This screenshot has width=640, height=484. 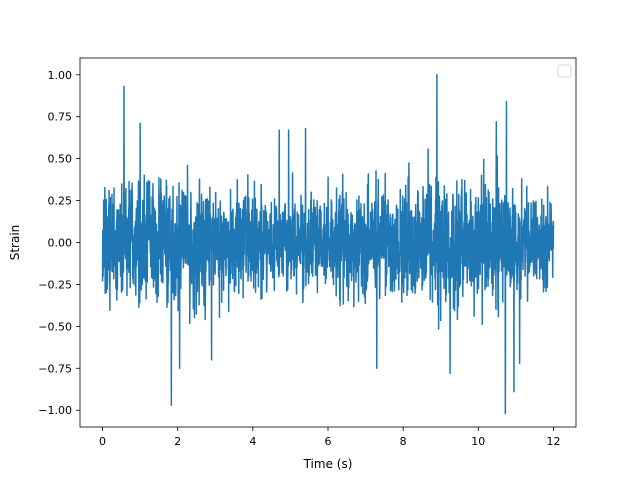 What do you see at coordinates (15, 243) in the screenshot?
I see `y-axis-label: Strain` at bounding box center [15, 243].